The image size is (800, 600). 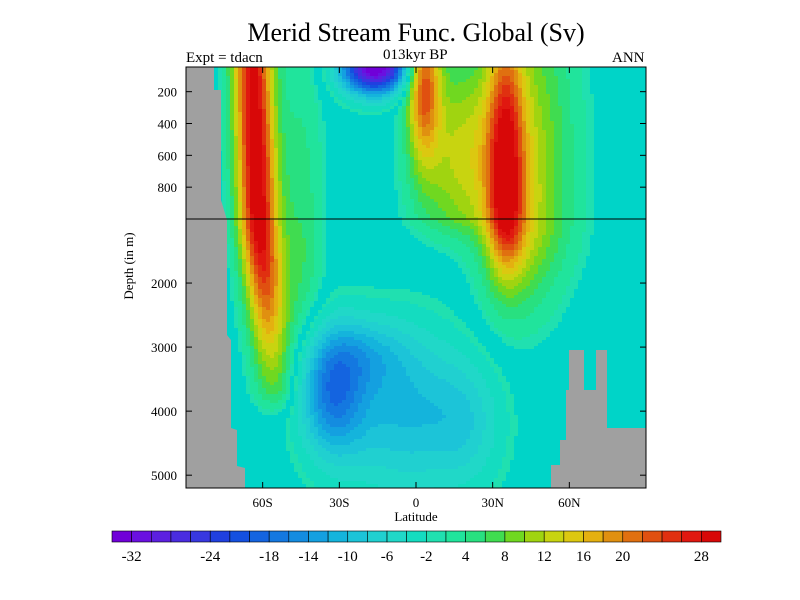 I want to click on chart-title: Merid Stream Func. Global (Sv), so click(x=416, y=32).